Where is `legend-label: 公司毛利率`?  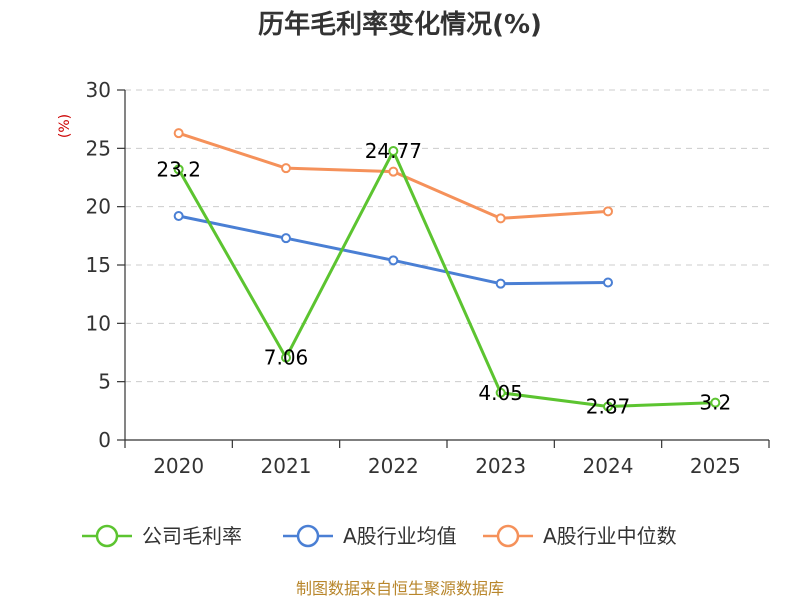
legend-label: 公司毛利率 is located at coordinates (192, 536).